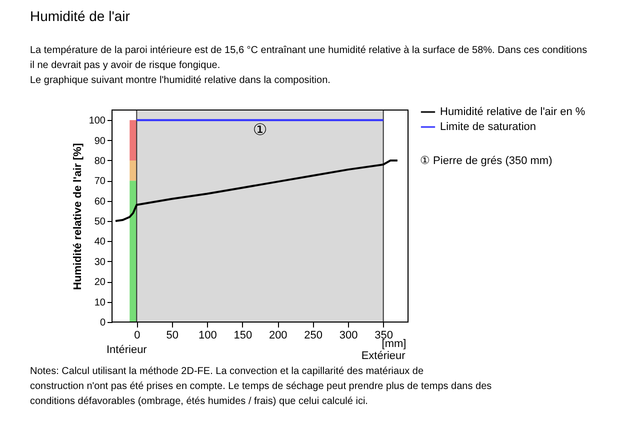 Image resolution: width=637 pixels, height=426 pixels. What do you see at coordinates (100, 182) in the screenshot?
I see `y-tick-label: 70` at bounding box center [100, 182].